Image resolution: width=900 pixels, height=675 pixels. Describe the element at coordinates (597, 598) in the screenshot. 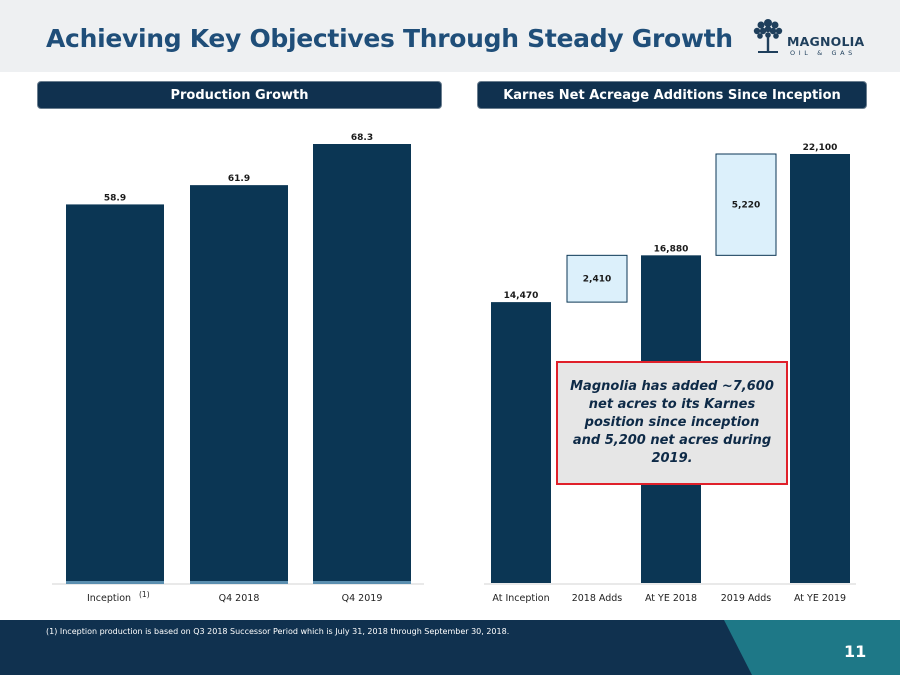

I see `acreage-category-label: 2018 Adds` at that location.